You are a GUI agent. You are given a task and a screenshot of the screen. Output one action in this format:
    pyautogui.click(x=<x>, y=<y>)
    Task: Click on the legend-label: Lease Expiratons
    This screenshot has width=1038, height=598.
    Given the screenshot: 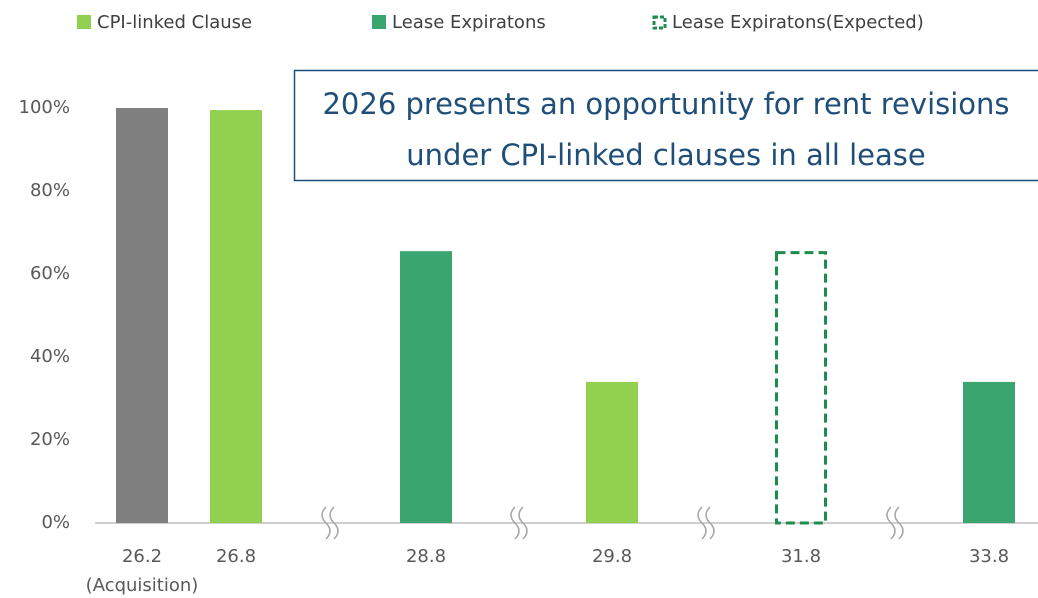 What is the action you would take?
    pyautogui.click(x=469, y=22)
    